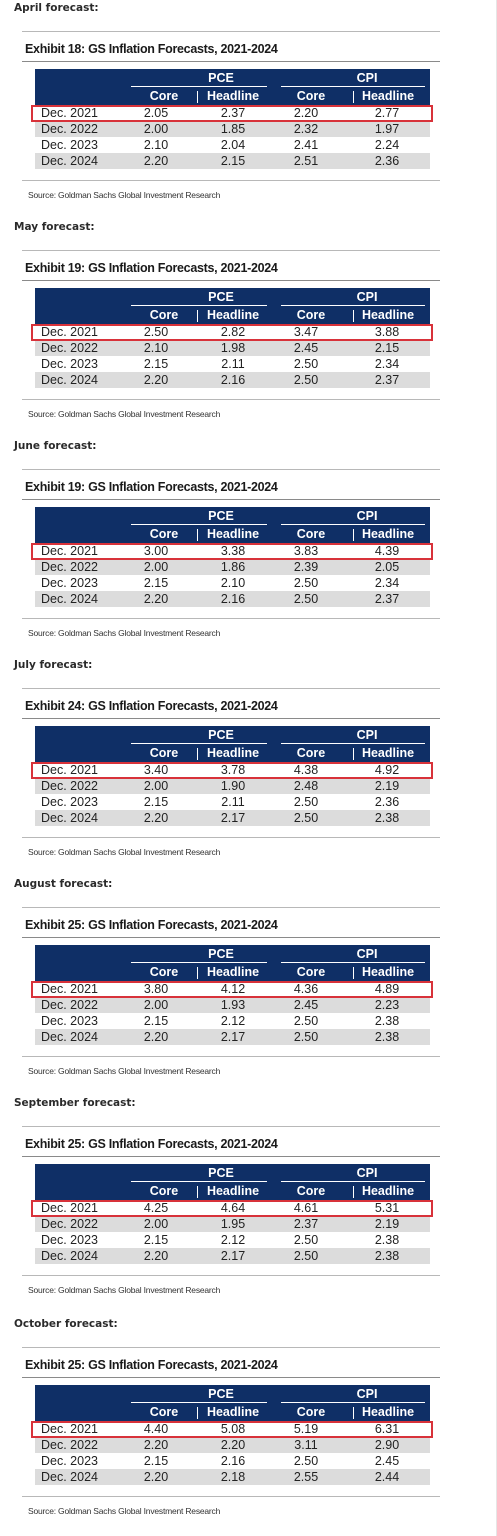 Image resolution: width=497 pixels, height=1536 pixels. I want to click on table-row: Dec. 2022 2.00 1.85 2.32 1.97, so click(232, 129).